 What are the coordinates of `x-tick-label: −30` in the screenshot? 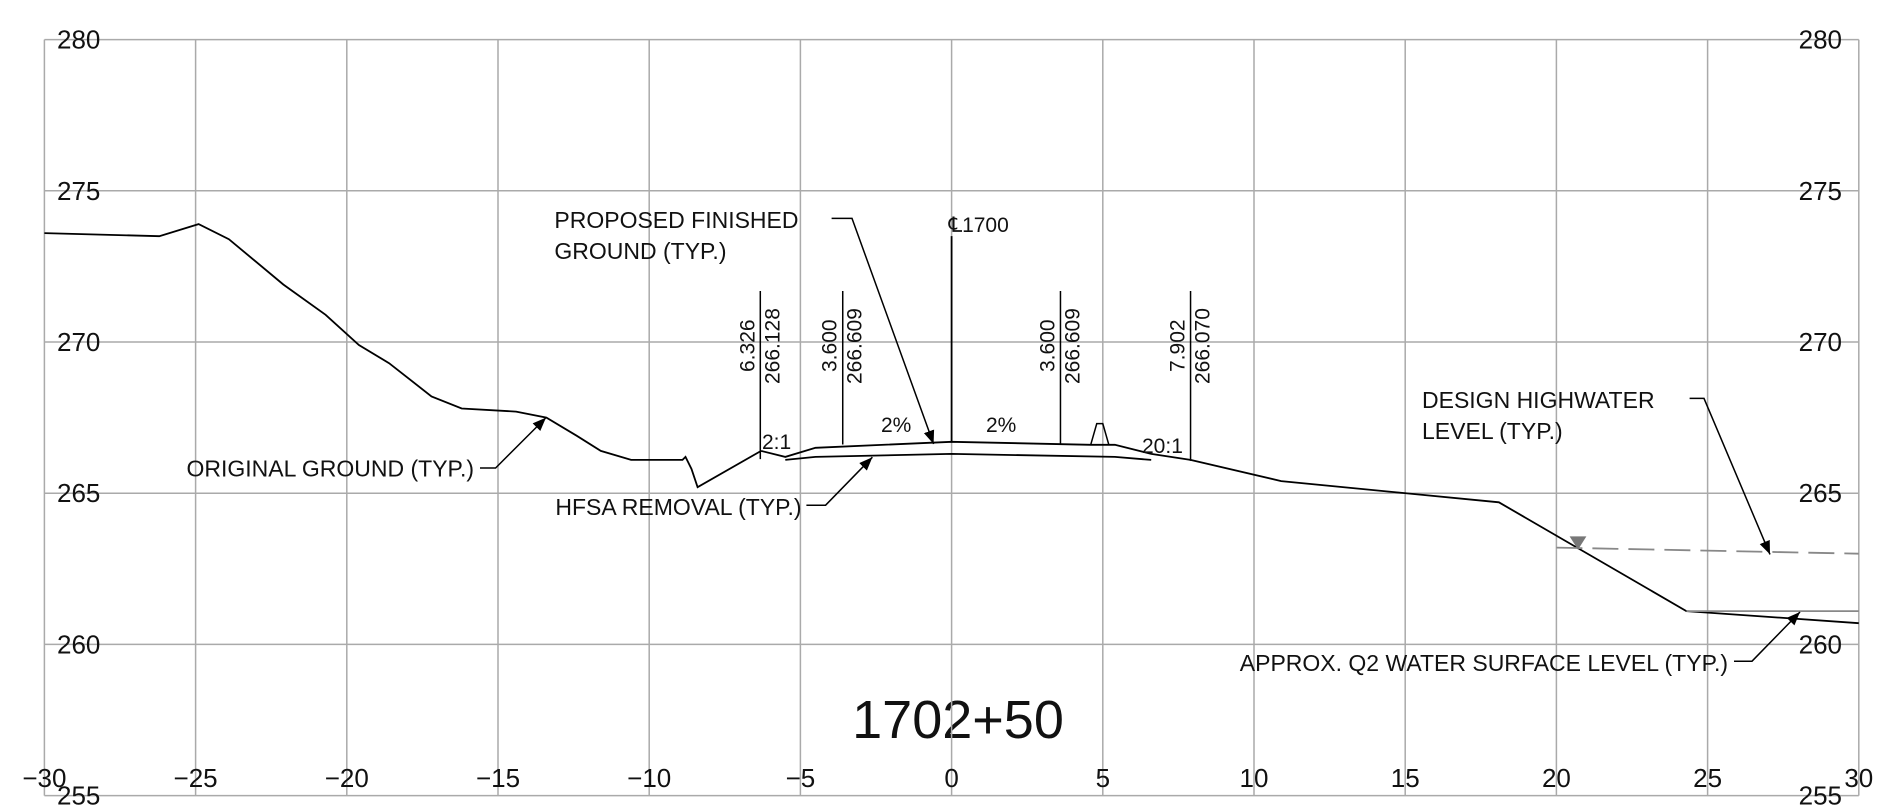 It's located at (44, 778).